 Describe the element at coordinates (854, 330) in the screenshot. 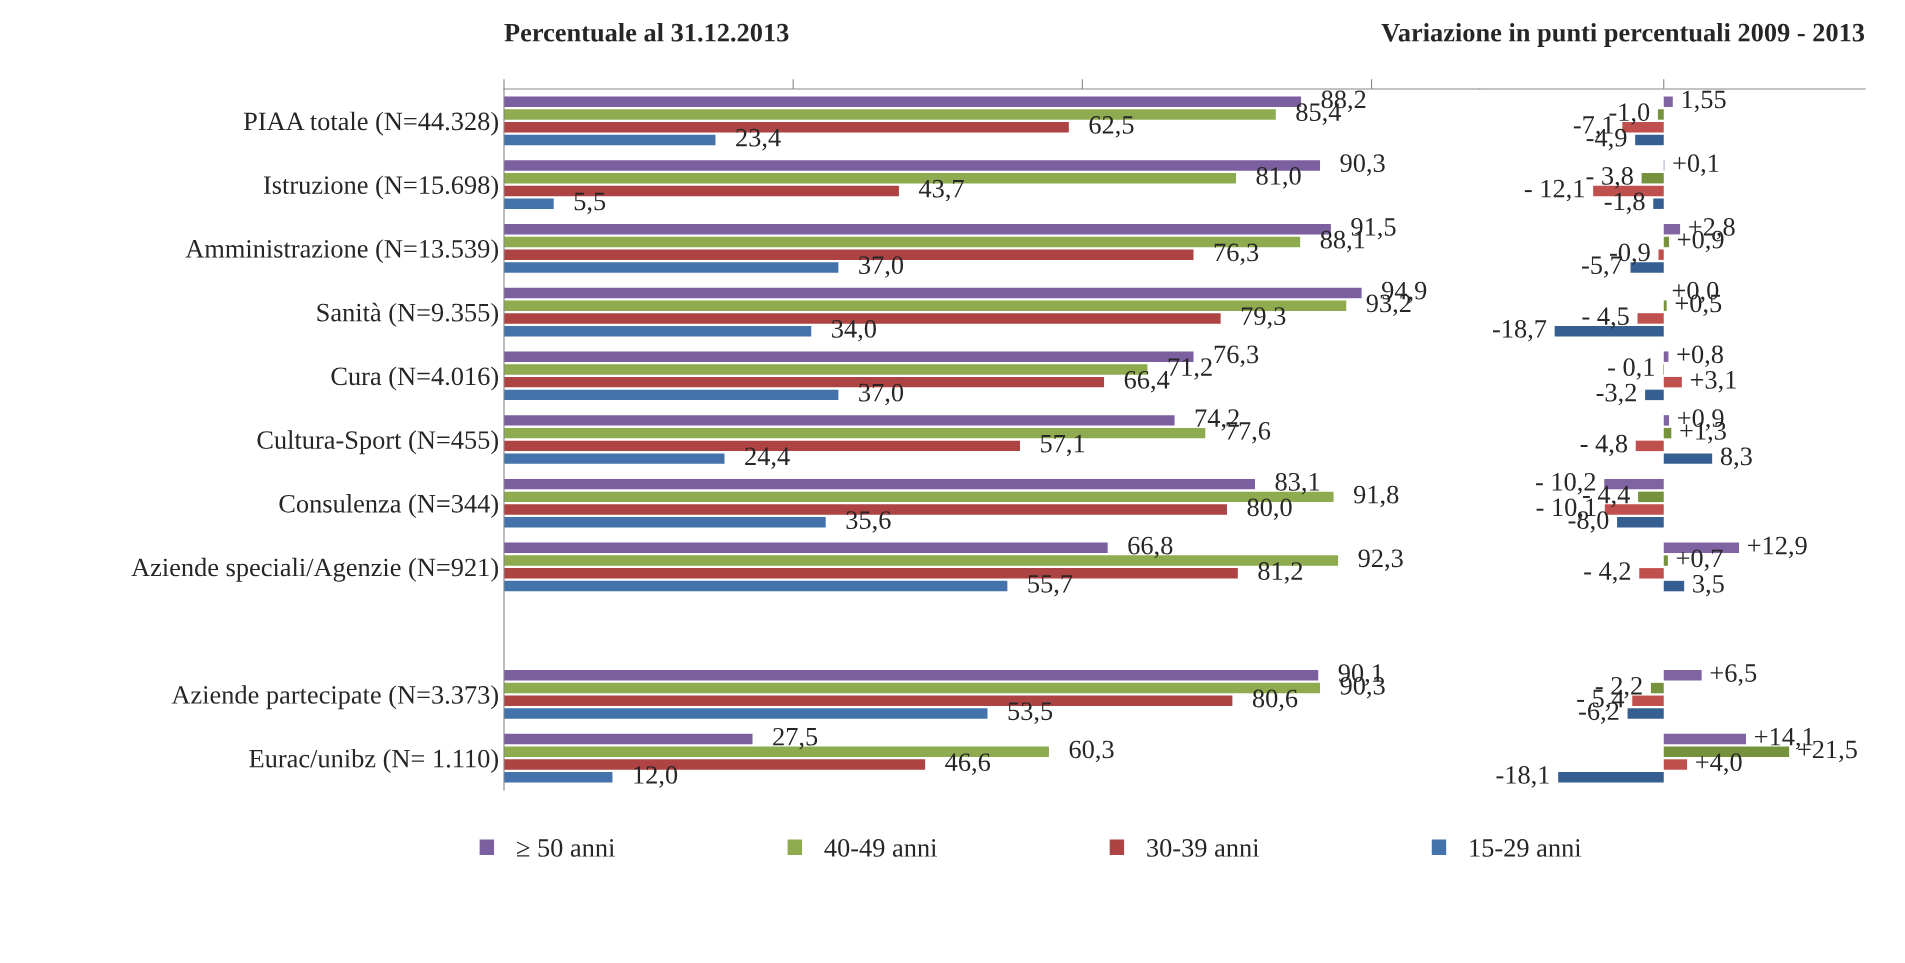

I see `data-label: 34,0` at that location.